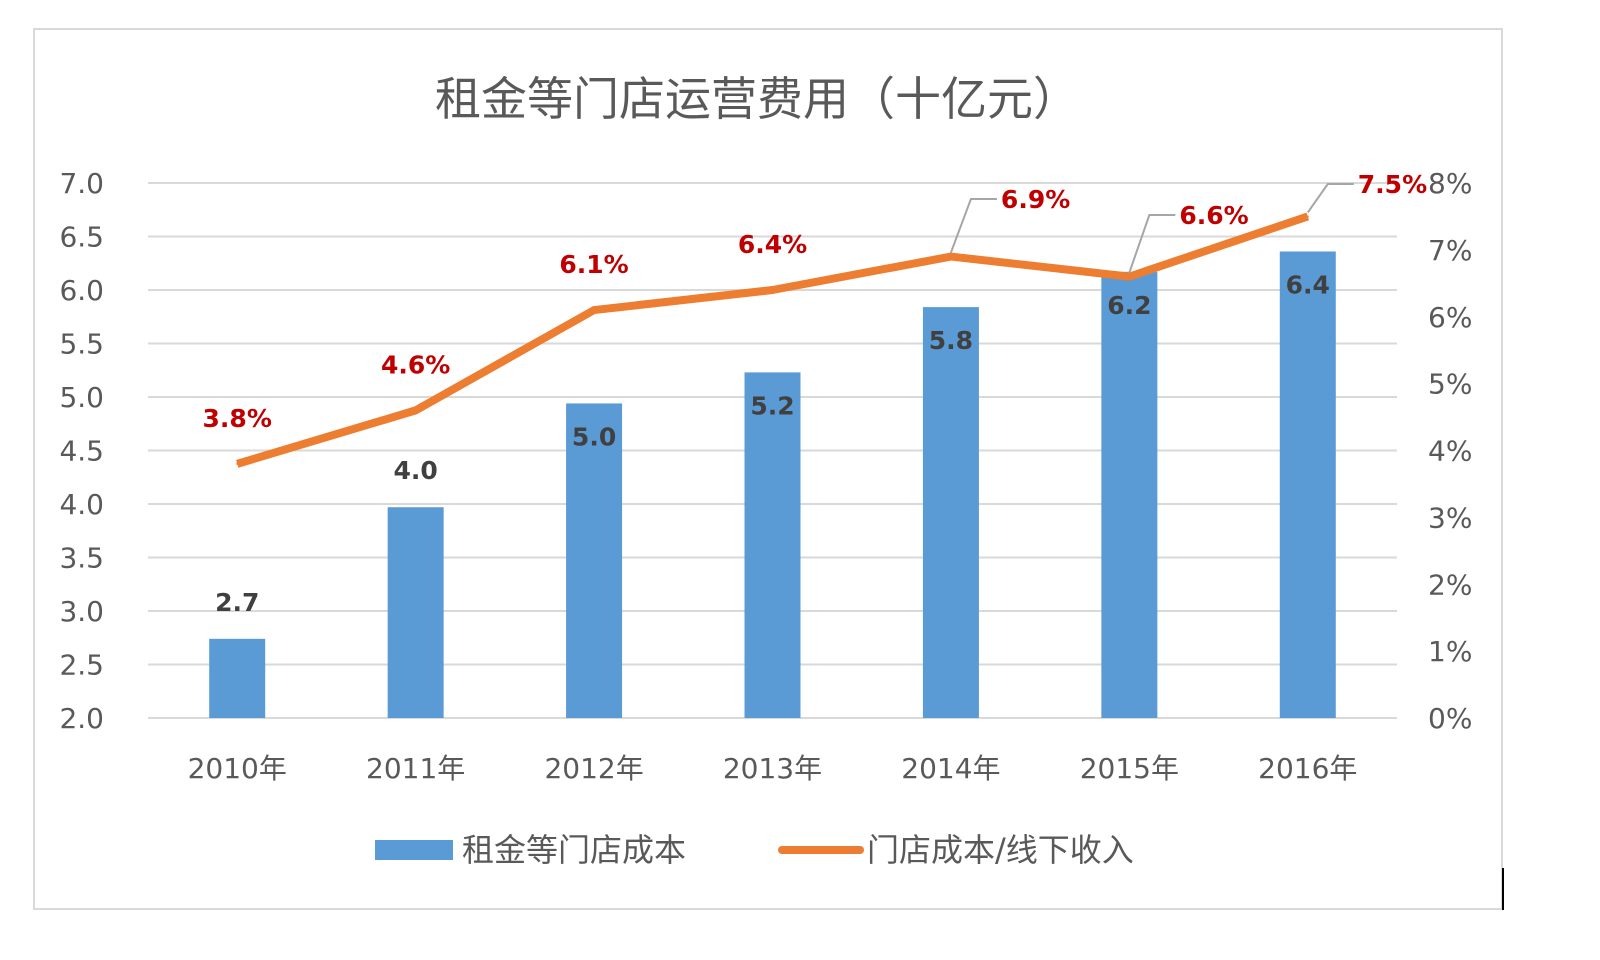 The image size is (1600, 960). I want to click on line-data-label: 6.4%, so click(772, 244).